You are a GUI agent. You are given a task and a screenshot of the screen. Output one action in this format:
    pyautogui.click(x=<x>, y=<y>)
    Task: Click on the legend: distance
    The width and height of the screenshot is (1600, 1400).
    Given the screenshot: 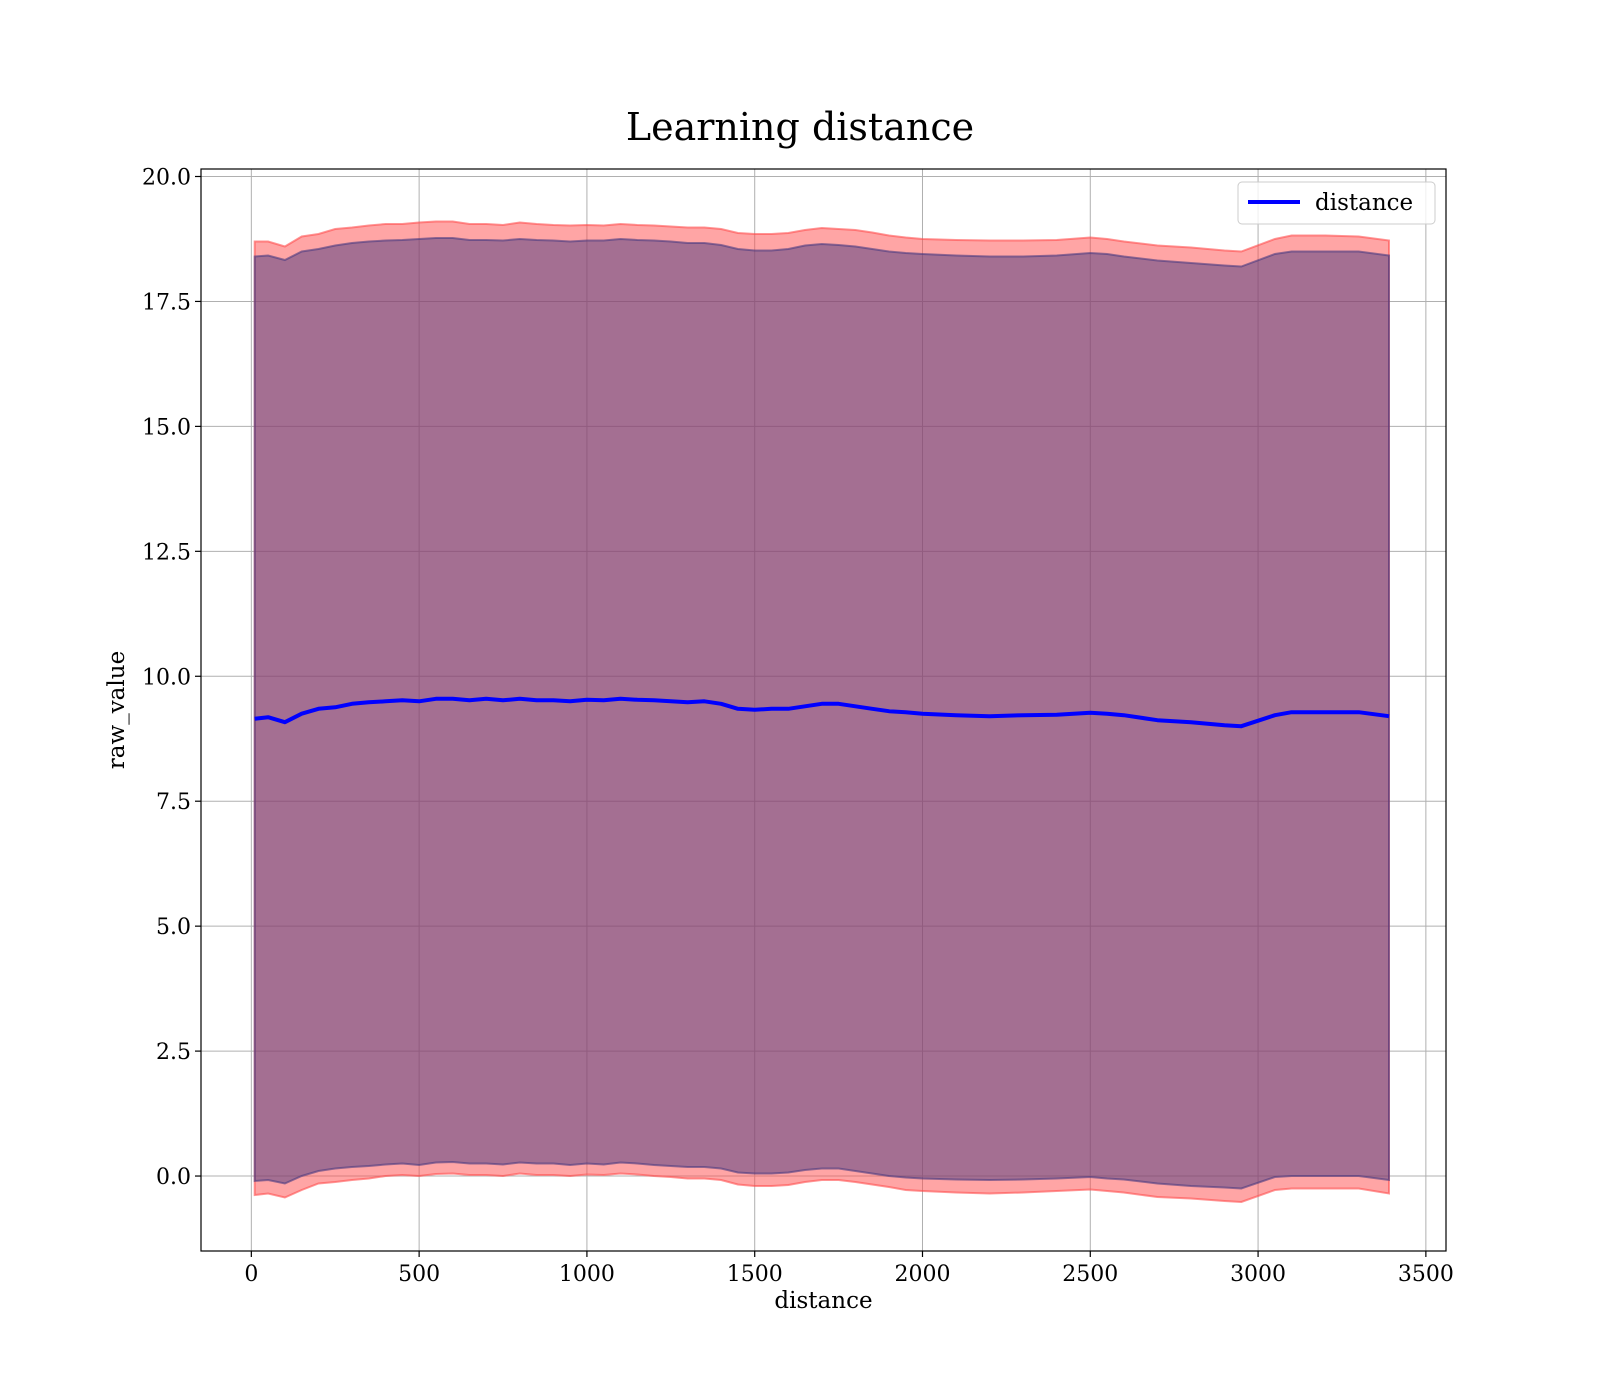 What is the action you would take?
    pyautogui.click(x=1336, y=203)
    